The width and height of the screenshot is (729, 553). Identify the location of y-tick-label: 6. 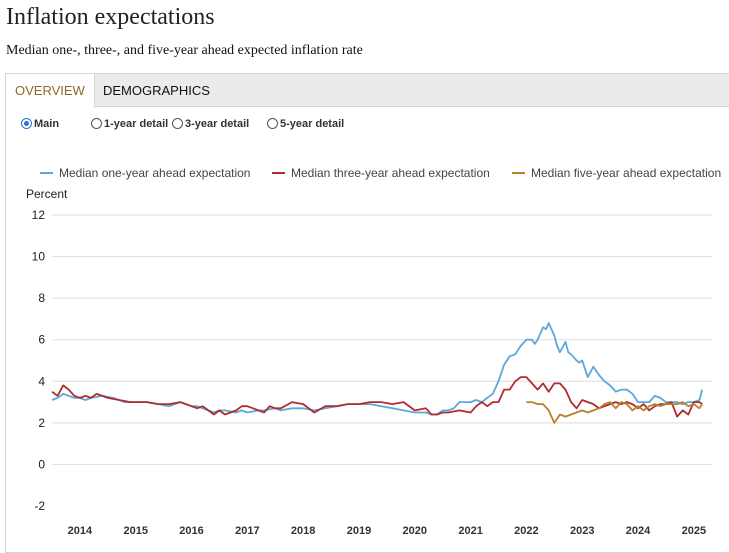
(41, 340).